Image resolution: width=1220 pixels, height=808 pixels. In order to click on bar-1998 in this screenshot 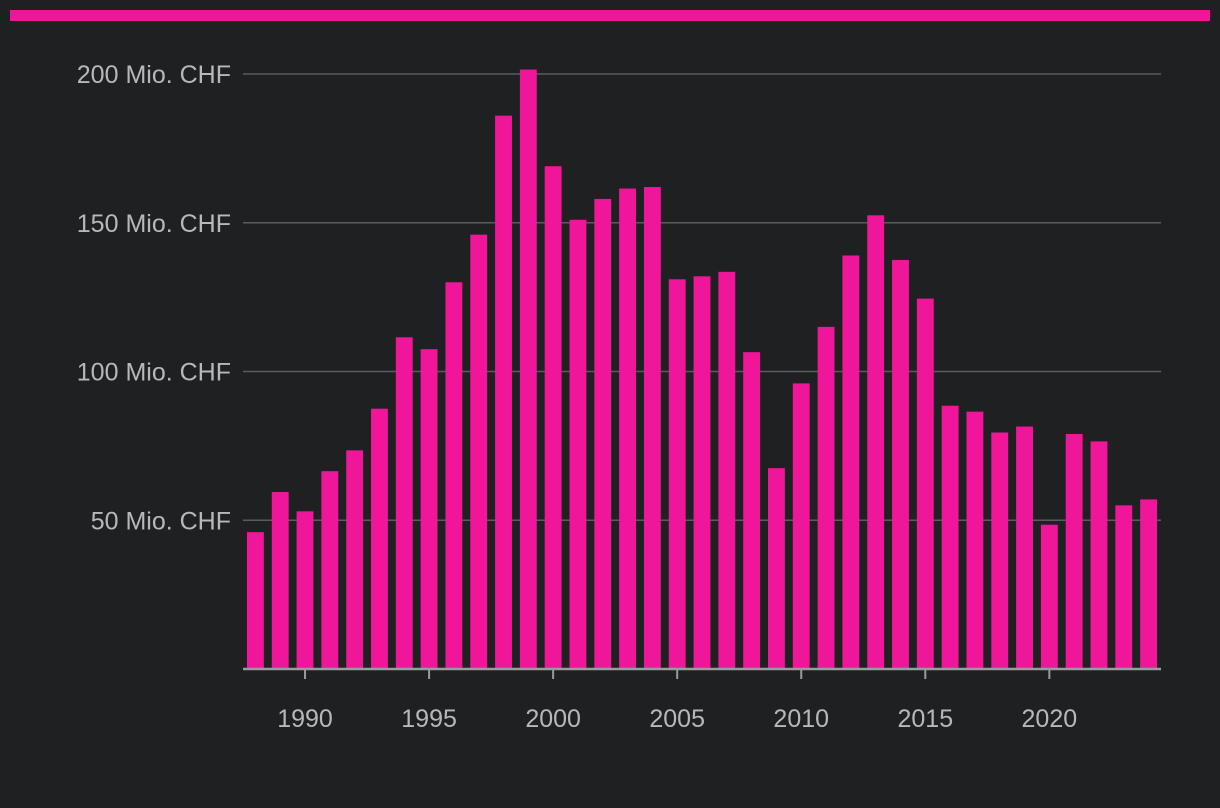, I will do `click(503, 392)`.